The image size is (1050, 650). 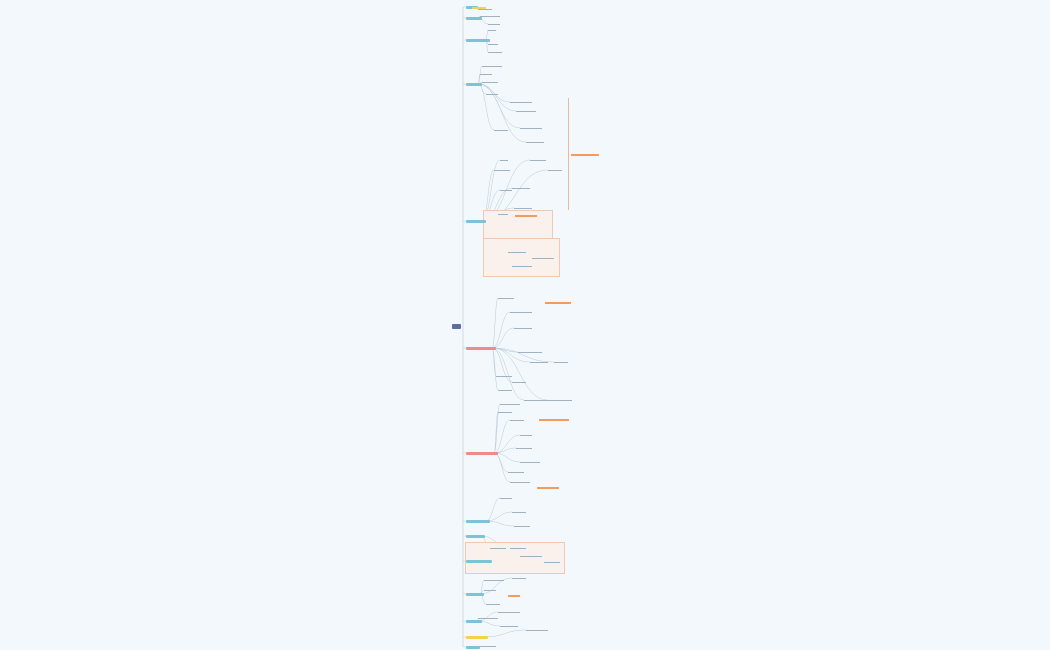 What do you see at coordinates (521, 257) in the screenshot?
I see `group-box` at bounding box center [521, 257].